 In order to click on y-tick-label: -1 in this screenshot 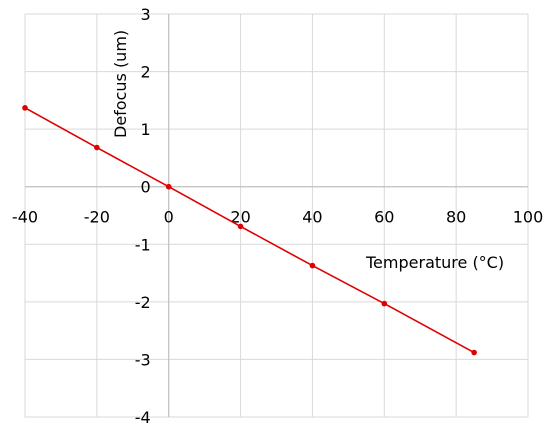, I will do `click(143, 244)`.